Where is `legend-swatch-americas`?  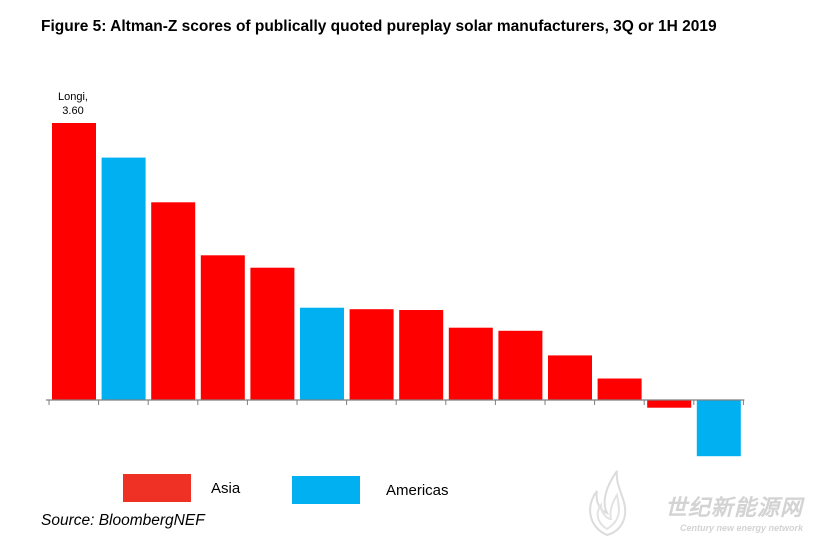 legend-swatch-americas is located at coordinates (326, 490).